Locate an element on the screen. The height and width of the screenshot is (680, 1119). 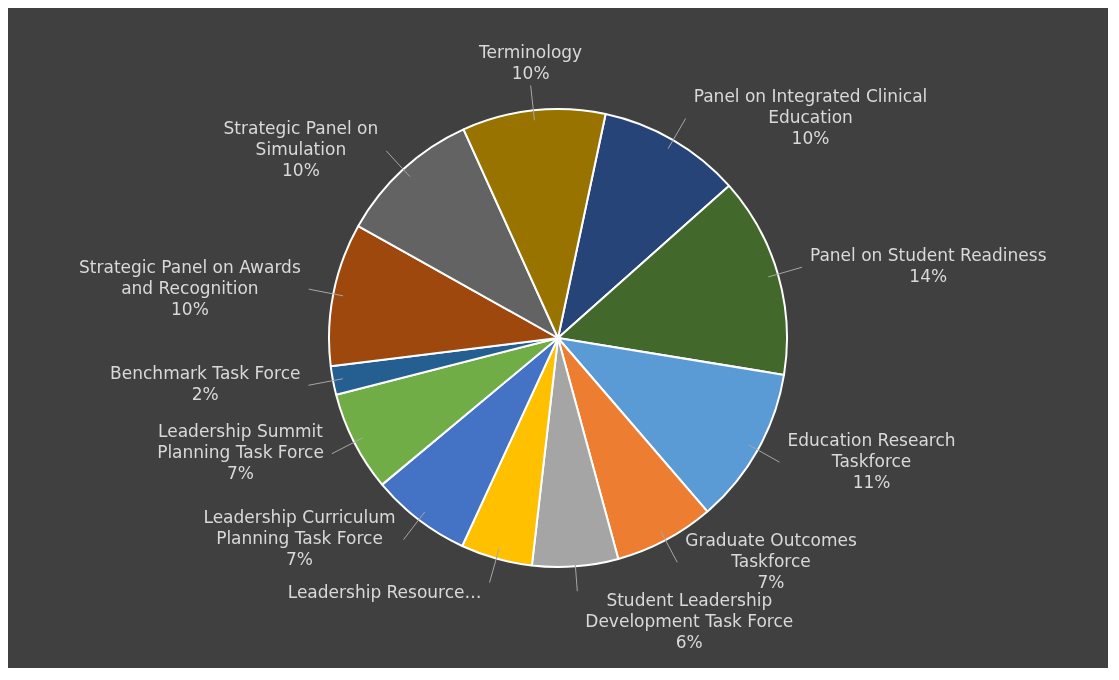
slice-label: Leadership Curriculum Planning Task Force is located at coordinates (299, 528).